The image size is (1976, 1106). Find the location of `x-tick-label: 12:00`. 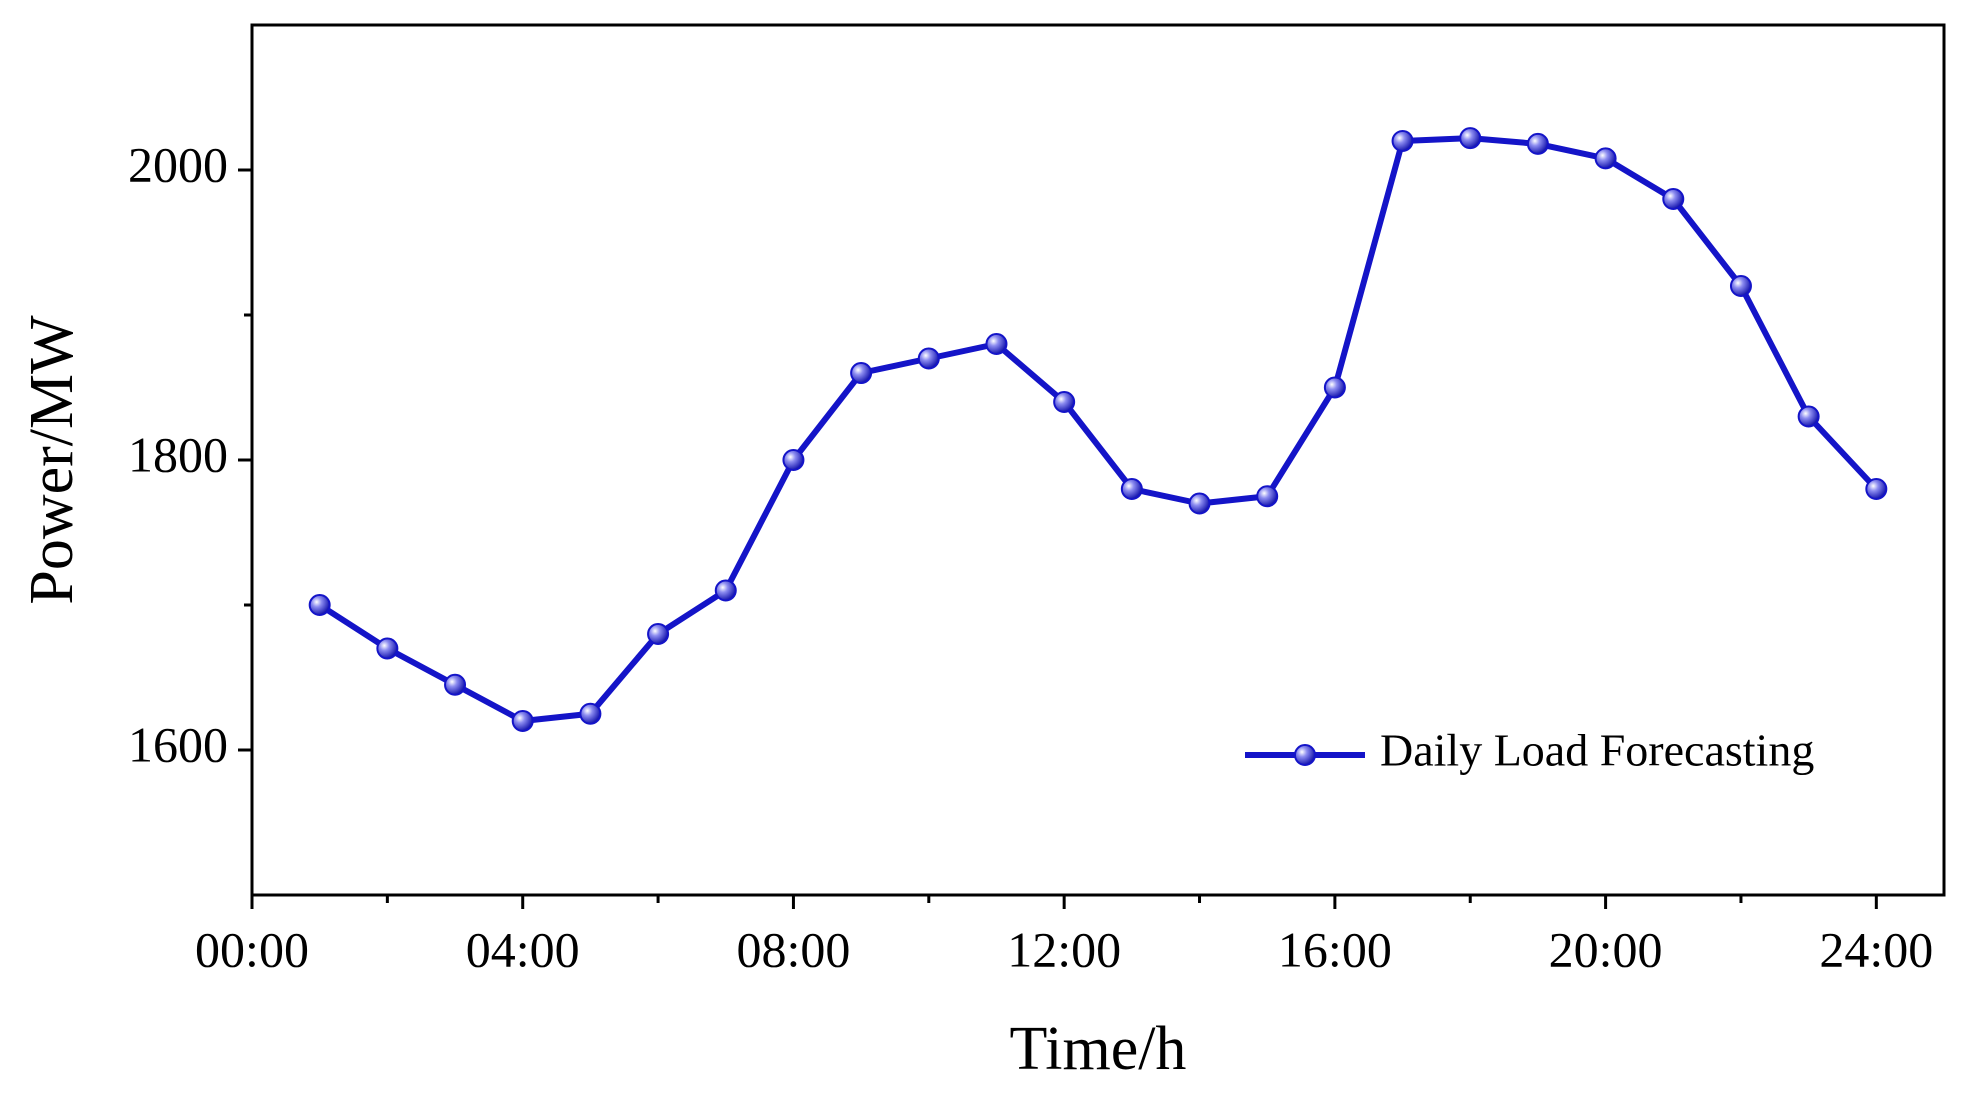

x-tick-label: 12:00 is located at coordinates (1064, 949).